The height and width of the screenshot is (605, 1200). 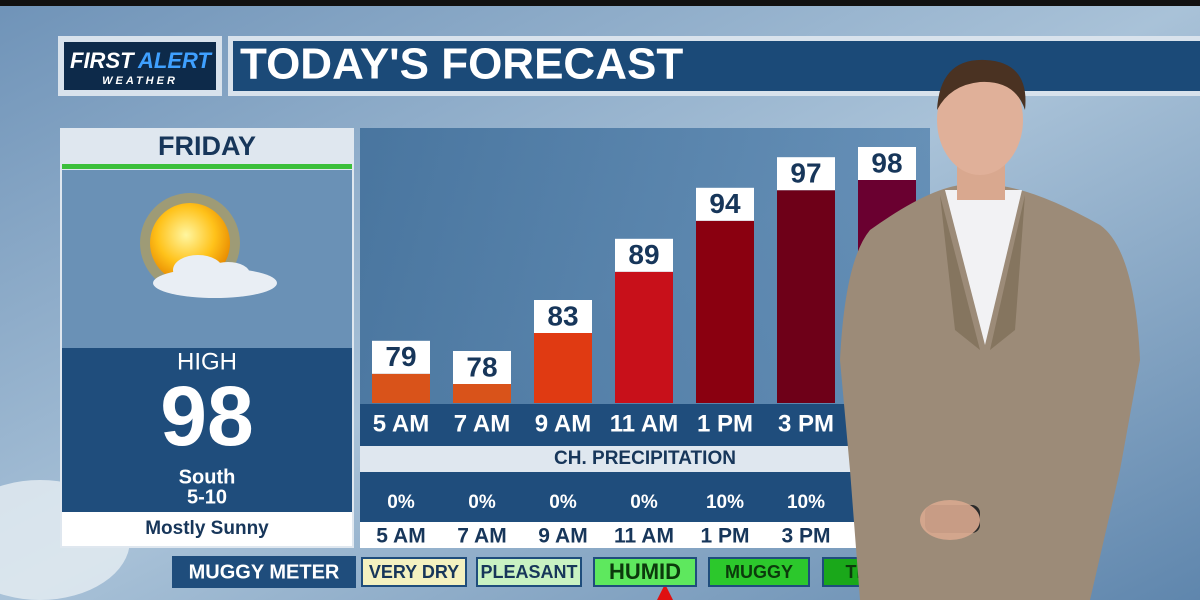 I want to click on muggy-level-label: MUGGY, so click(x=759, y=572).